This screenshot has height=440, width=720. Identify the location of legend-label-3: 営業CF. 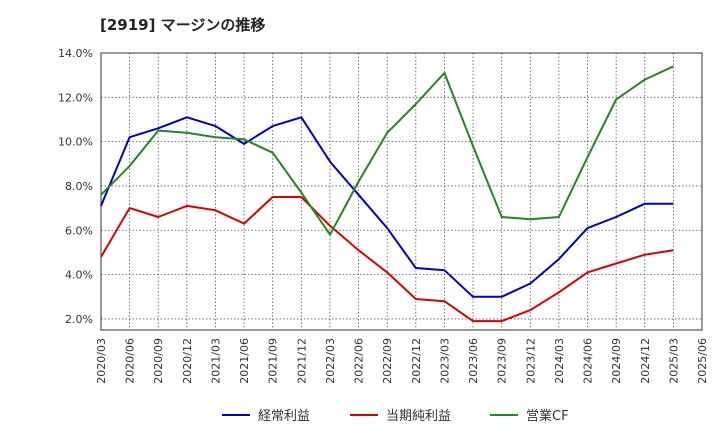
(547, 416).